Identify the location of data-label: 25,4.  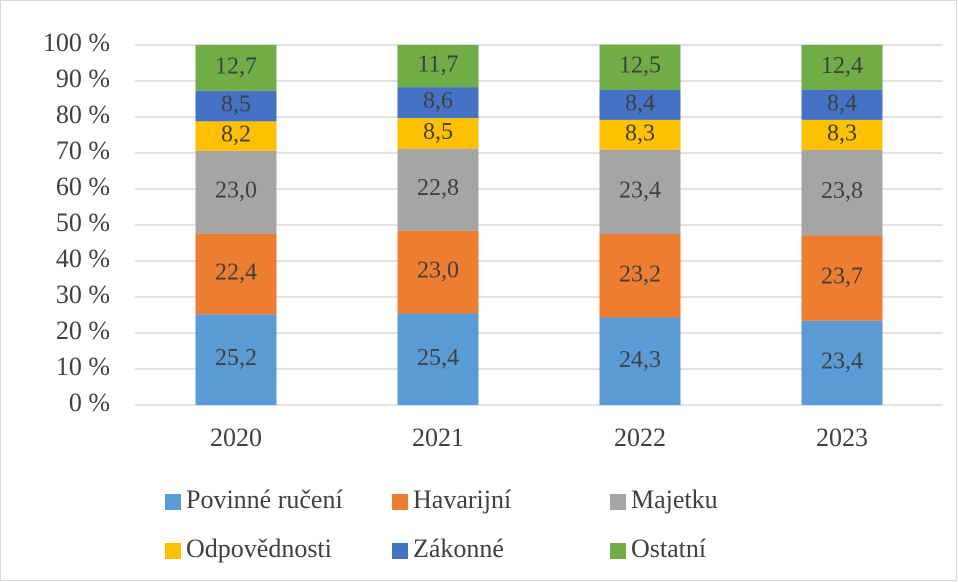
(438, 358).